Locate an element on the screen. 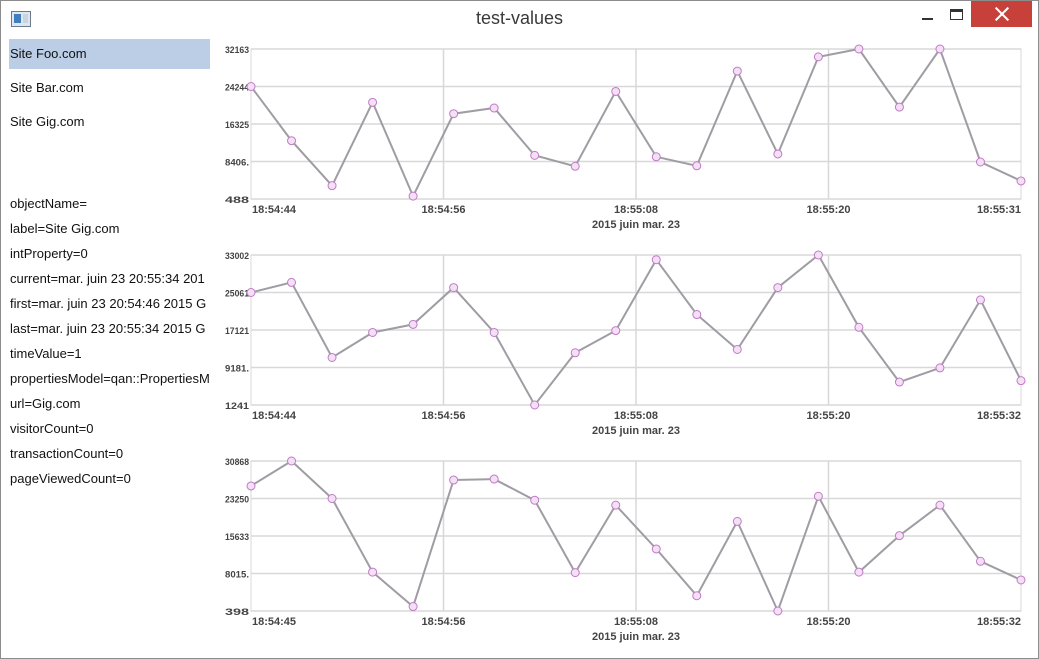 The width and height of the screenshot is (1039, 659). y-tick-label: 9181. is located at coordinates (237, 369).